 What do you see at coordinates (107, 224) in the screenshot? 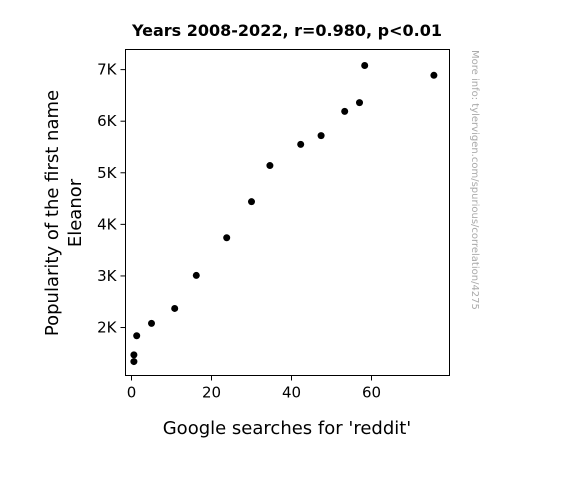
I see `y-tick-label: 4K` at bounding box center [107, 224].